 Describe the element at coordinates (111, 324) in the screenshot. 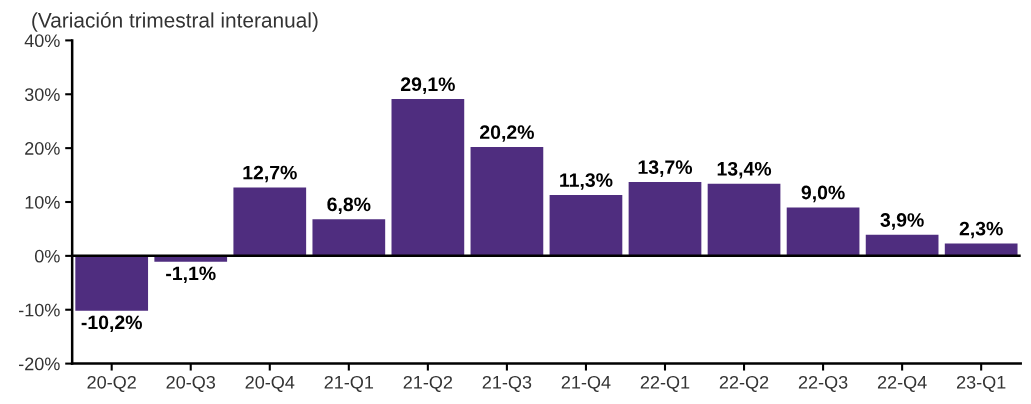

I see `data-label: -10,2%` at that location.